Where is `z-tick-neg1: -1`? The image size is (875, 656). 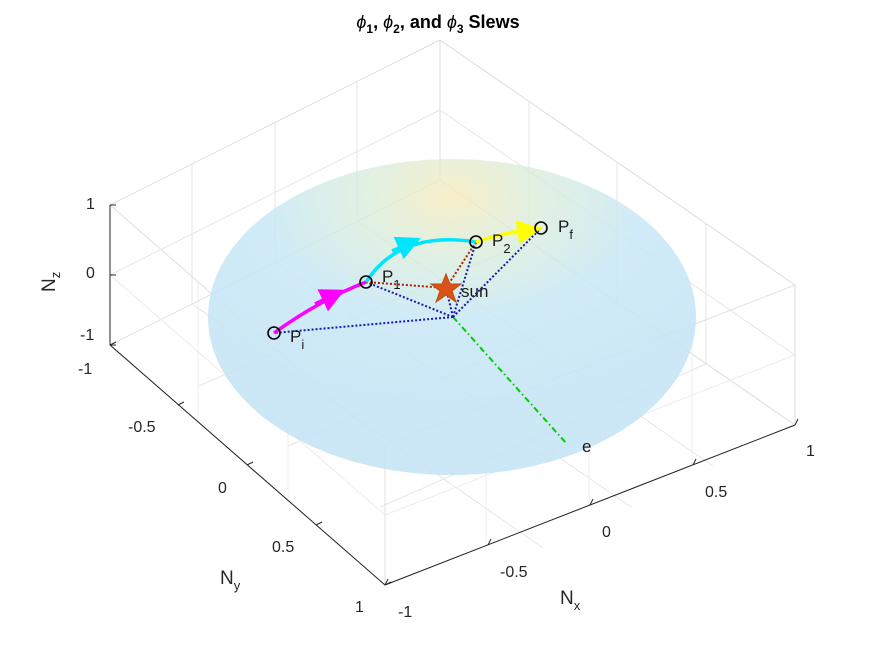 z-tick-neg1: -1 is located at coordinates (87, 335).